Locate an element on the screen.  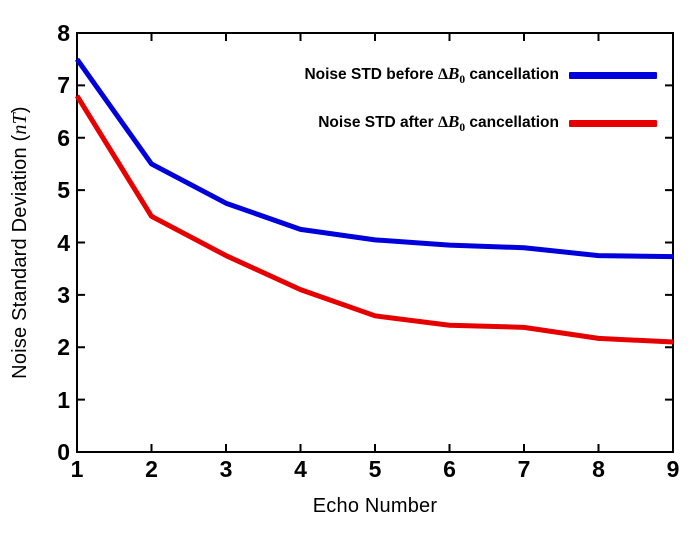
x-tick-label: 3 is located at coordinates (226, 469).